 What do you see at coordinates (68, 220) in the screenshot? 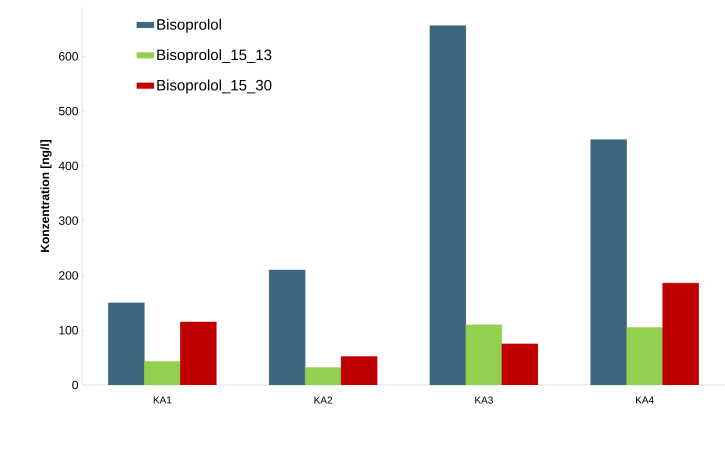
I see `y-tick-label: 300` at bounding box center [68, 220].